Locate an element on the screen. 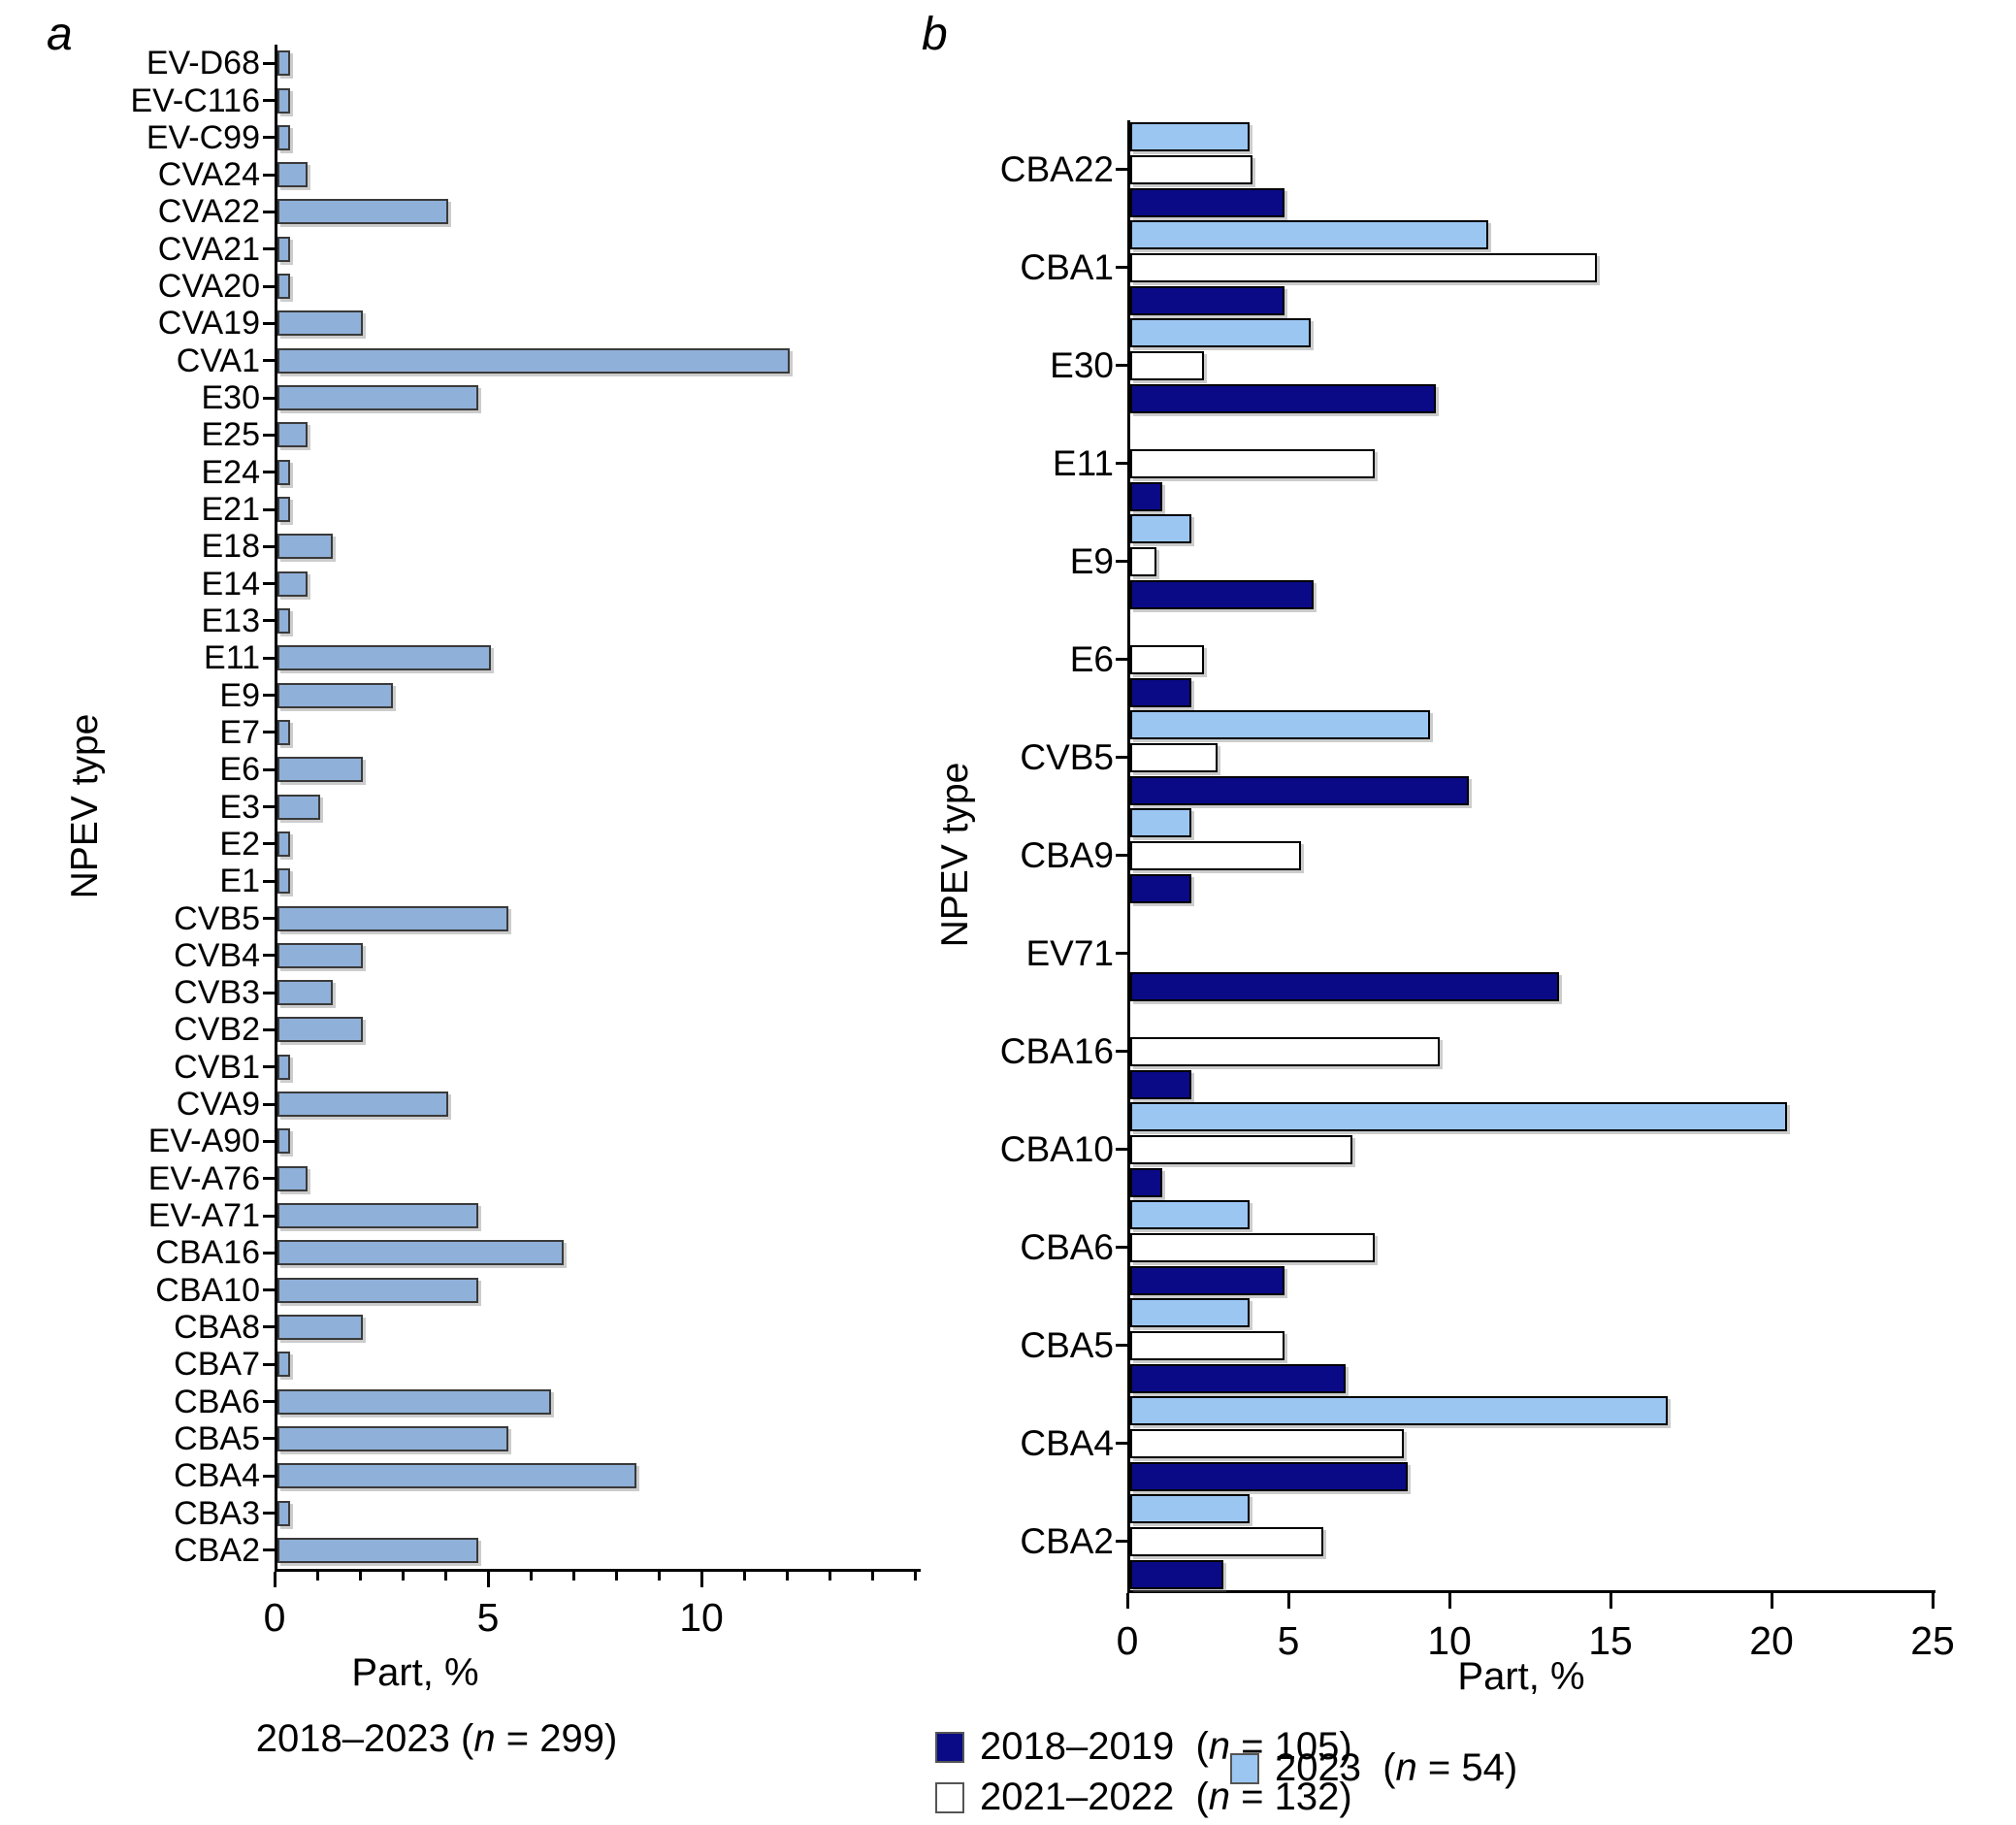 The width and height of the screenshot is (2016, 1825). bar-CVA20 is located at coordinates (284, 287).